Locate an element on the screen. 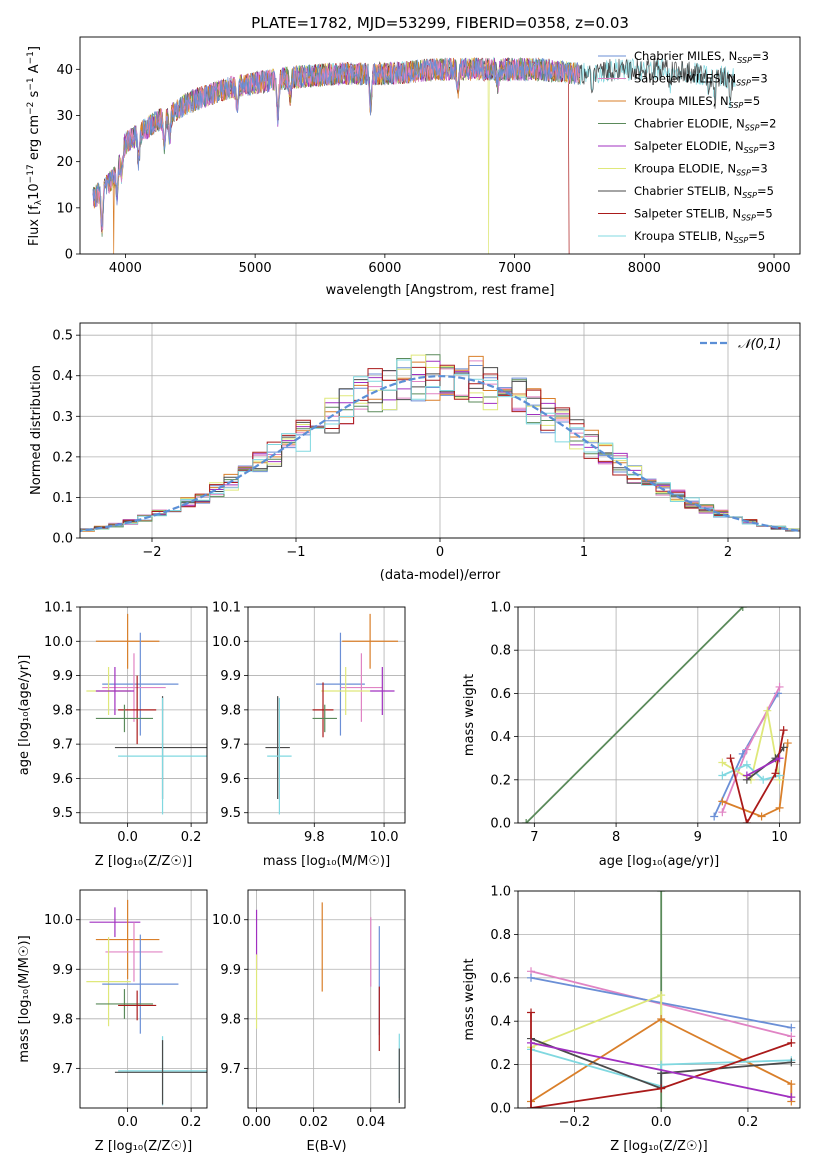  legend-label: 𝒩(0,1) is located at coordinates (759, 344).